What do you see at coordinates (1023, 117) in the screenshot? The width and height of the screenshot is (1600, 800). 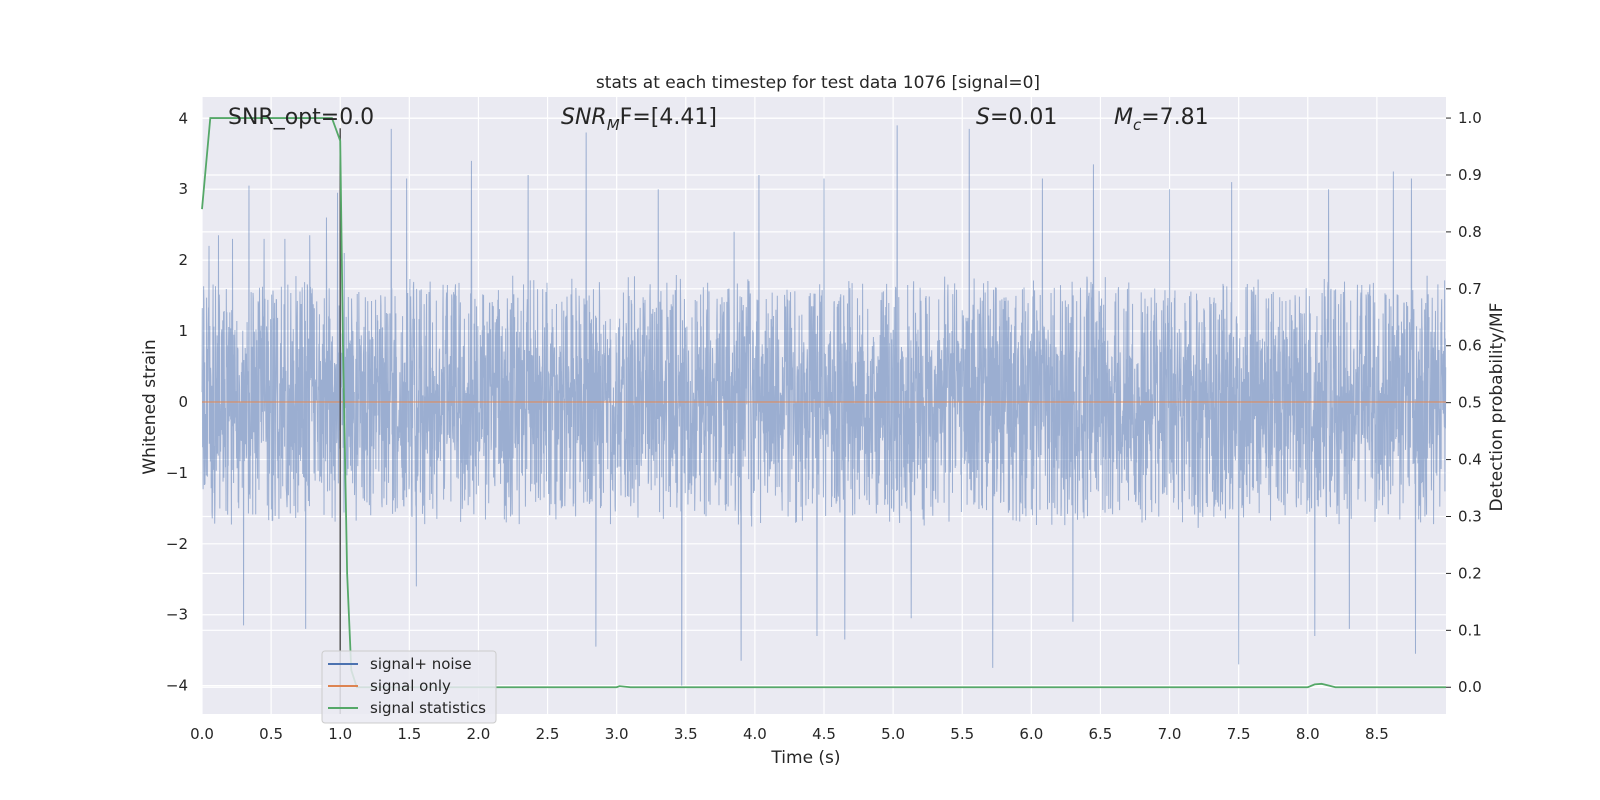 I see `s-value: =0.01` at bounding box center [1023, 117].